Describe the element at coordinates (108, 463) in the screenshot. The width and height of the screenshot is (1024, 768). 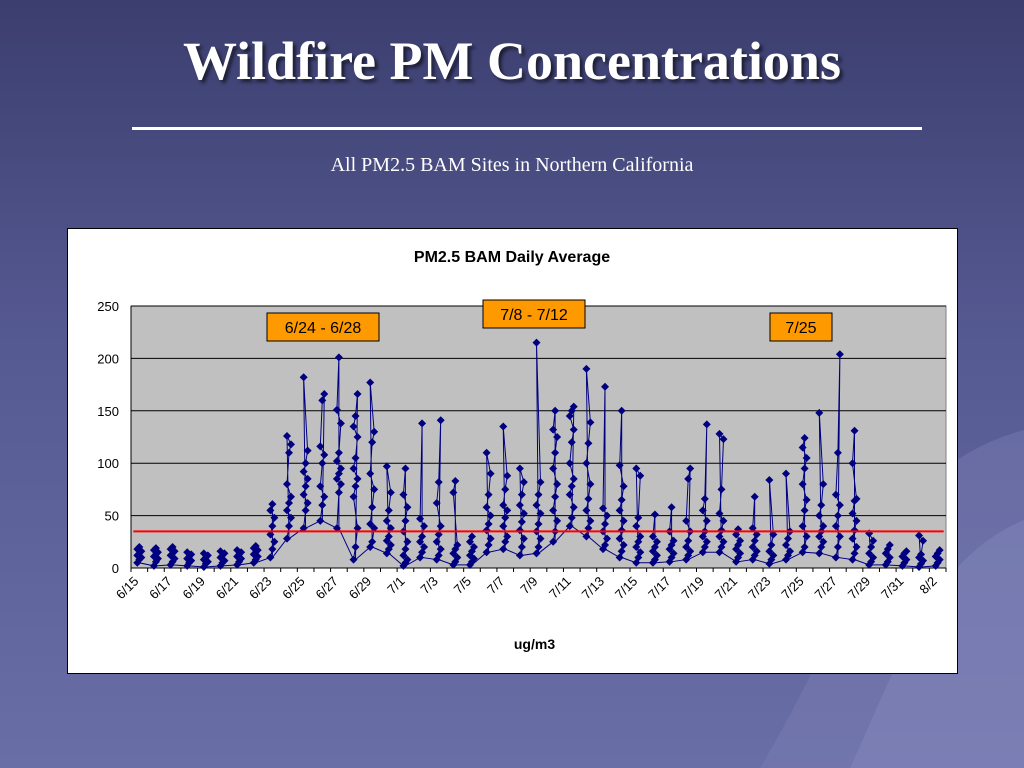
I see `y-tick-label: 100` at that location.